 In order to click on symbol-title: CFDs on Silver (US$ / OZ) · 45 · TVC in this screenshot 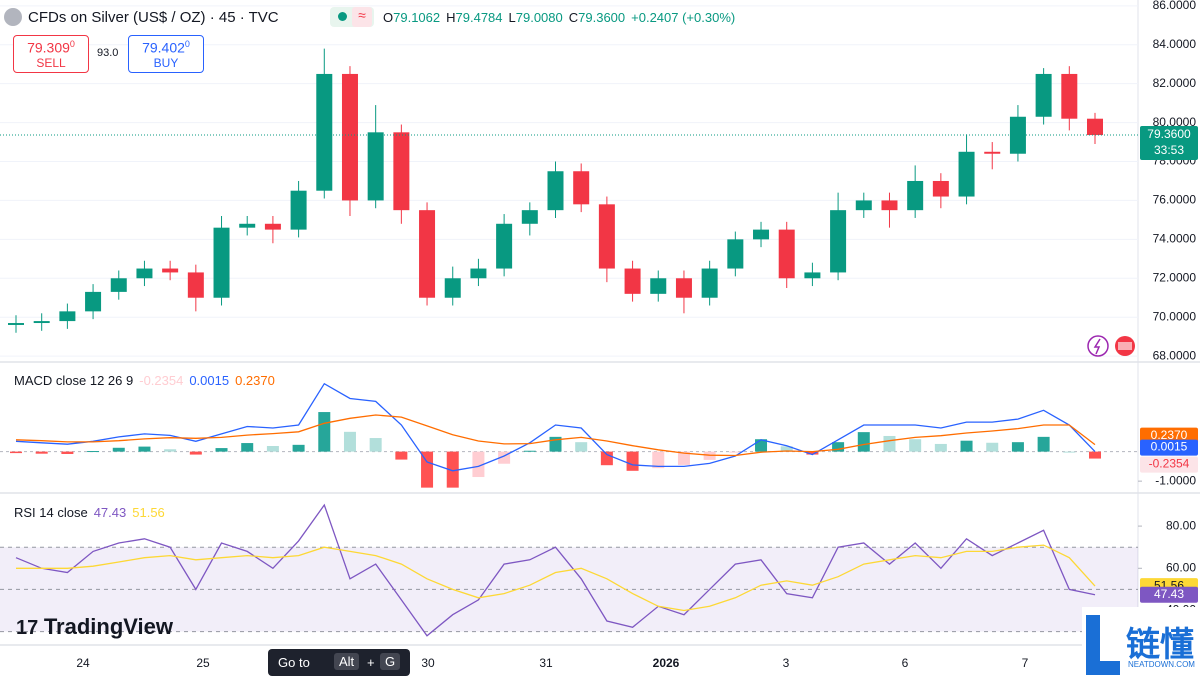, I will do `click(153, 17)`.